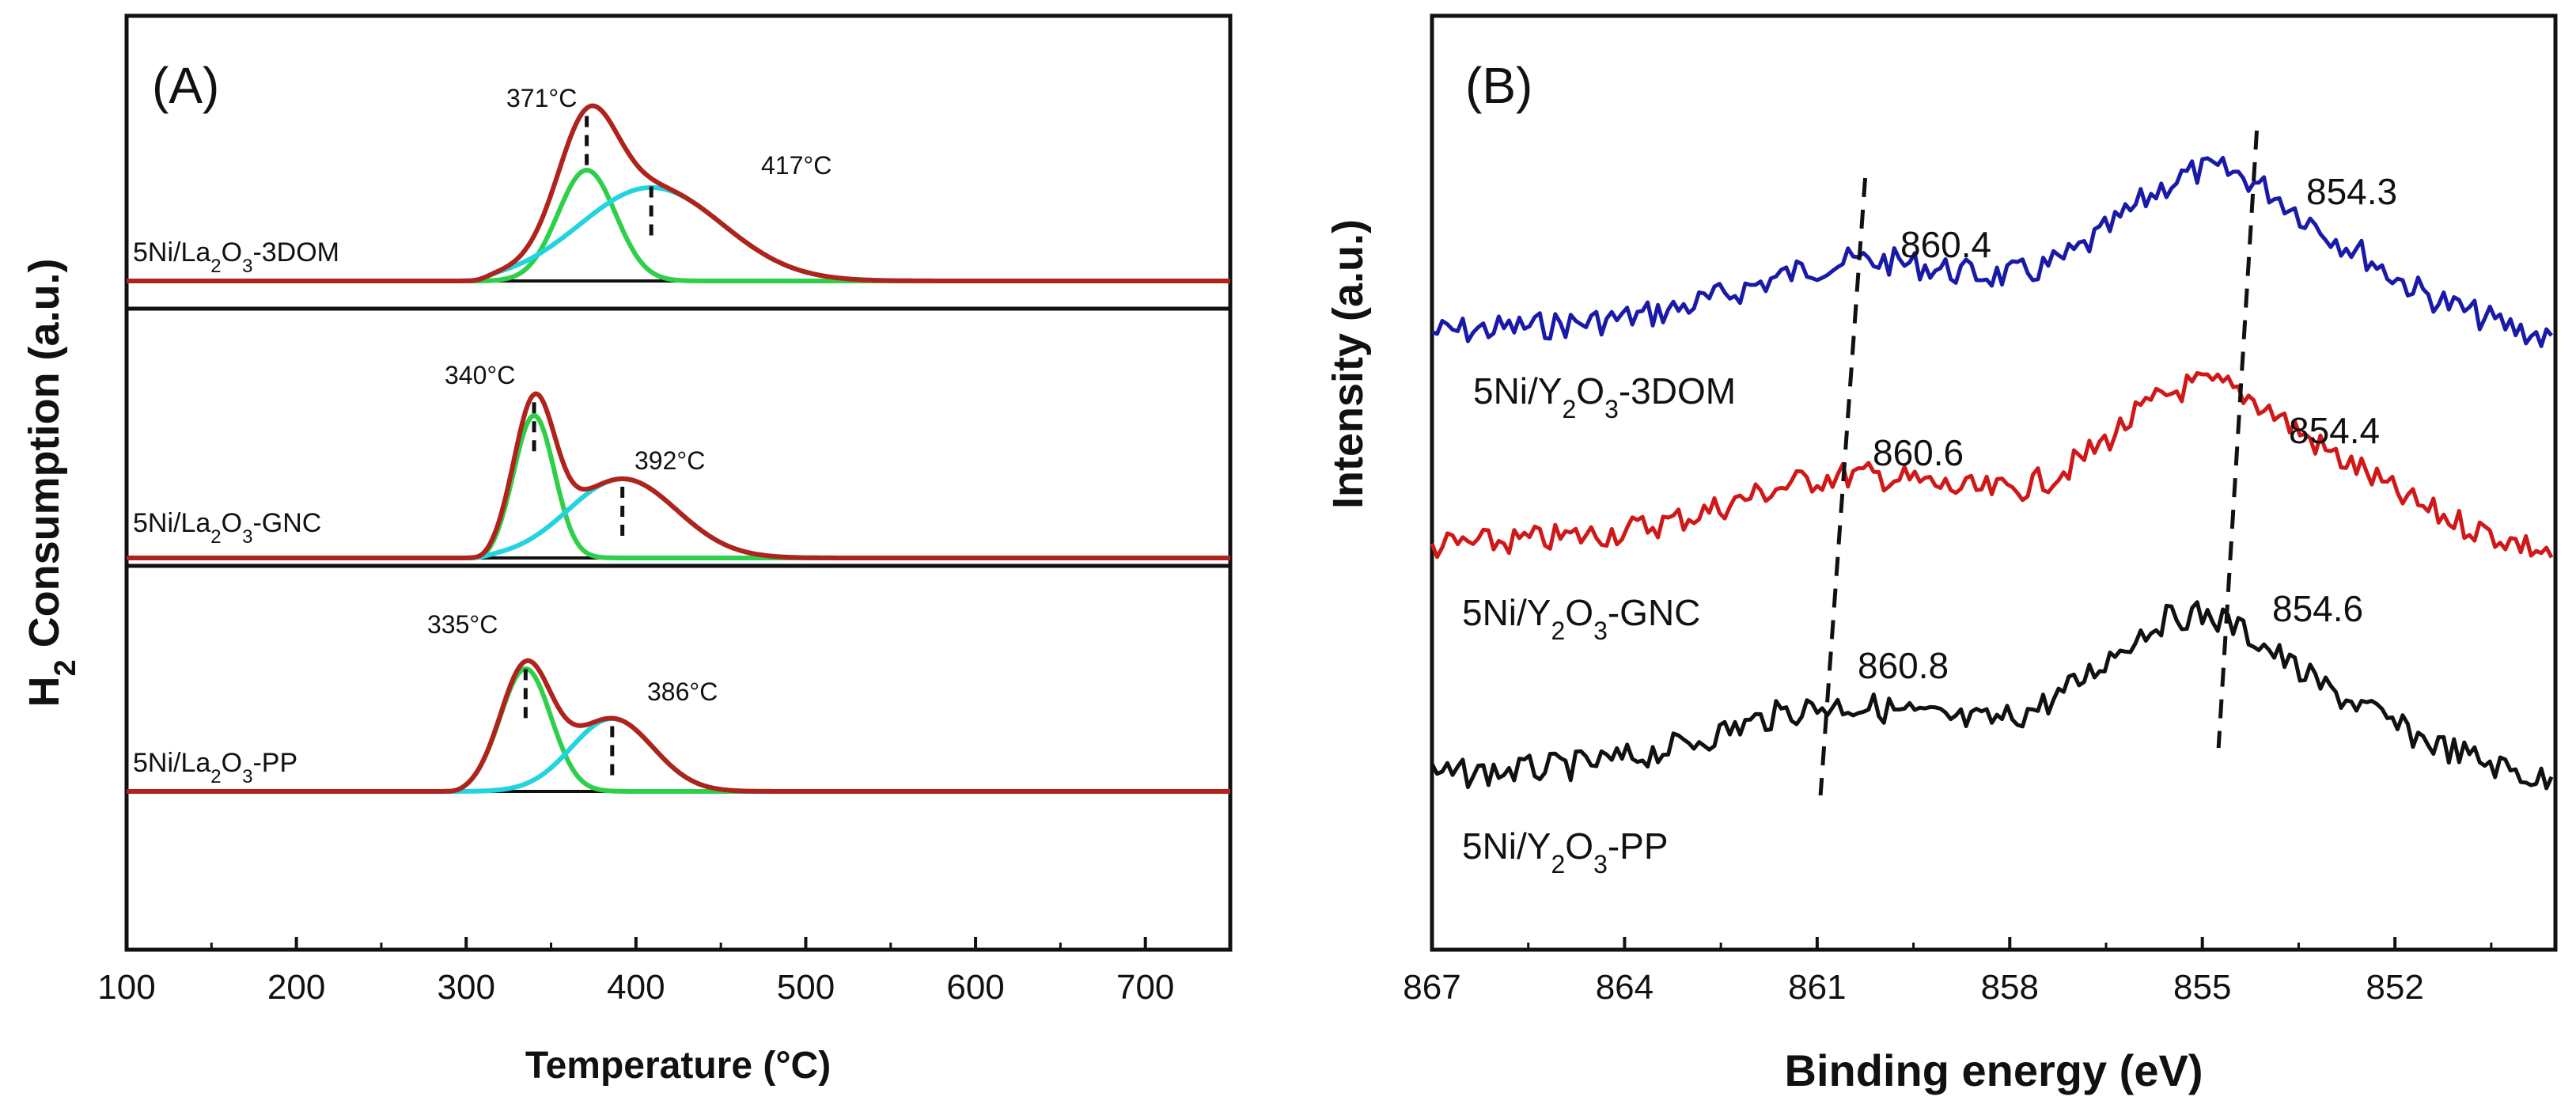  I want to click on panel-a-peak-label-371: 371°C, so click(541, 98).